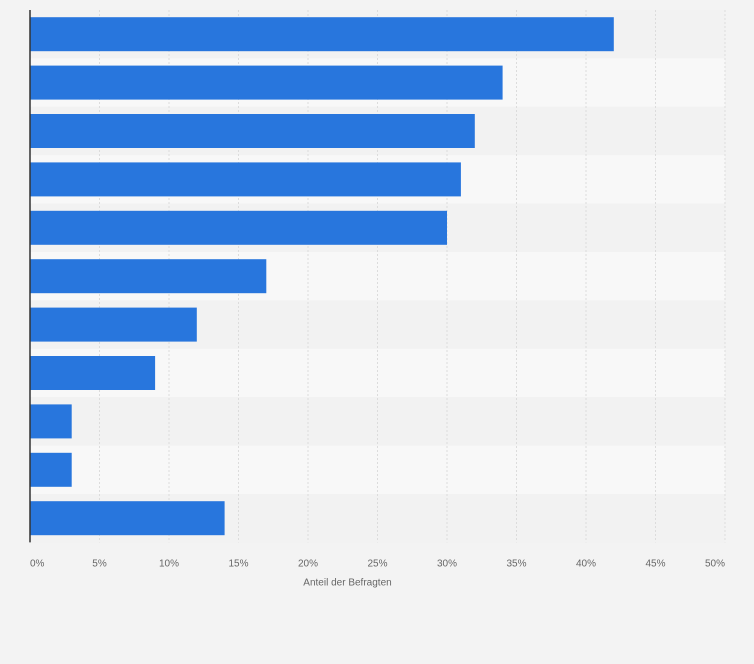 Image resolution: width=754 pixels, height=664 pixels. I want to click on x-tick-label: 15%, so click(238, 563).